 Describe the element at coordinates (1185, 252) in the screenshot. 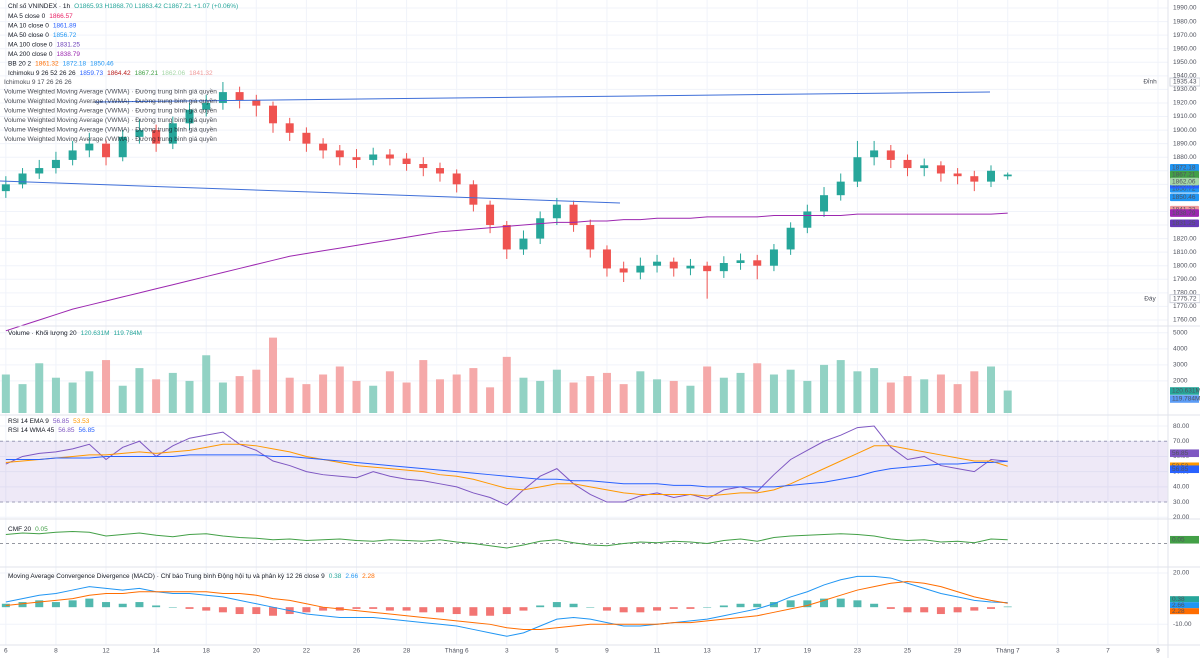

I see `y-tick-label: 1810.00` at that location.